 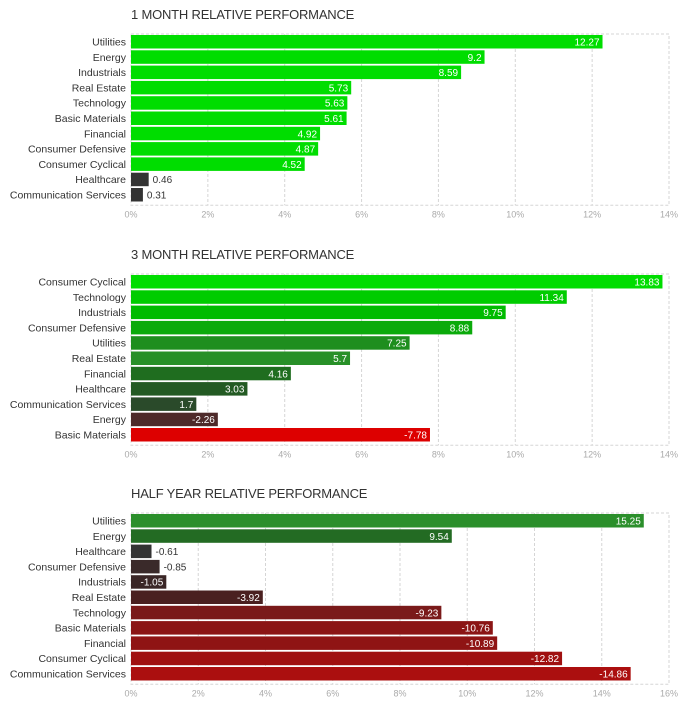 I want to click on value-label: 4.52, so click(x=292, y=165).